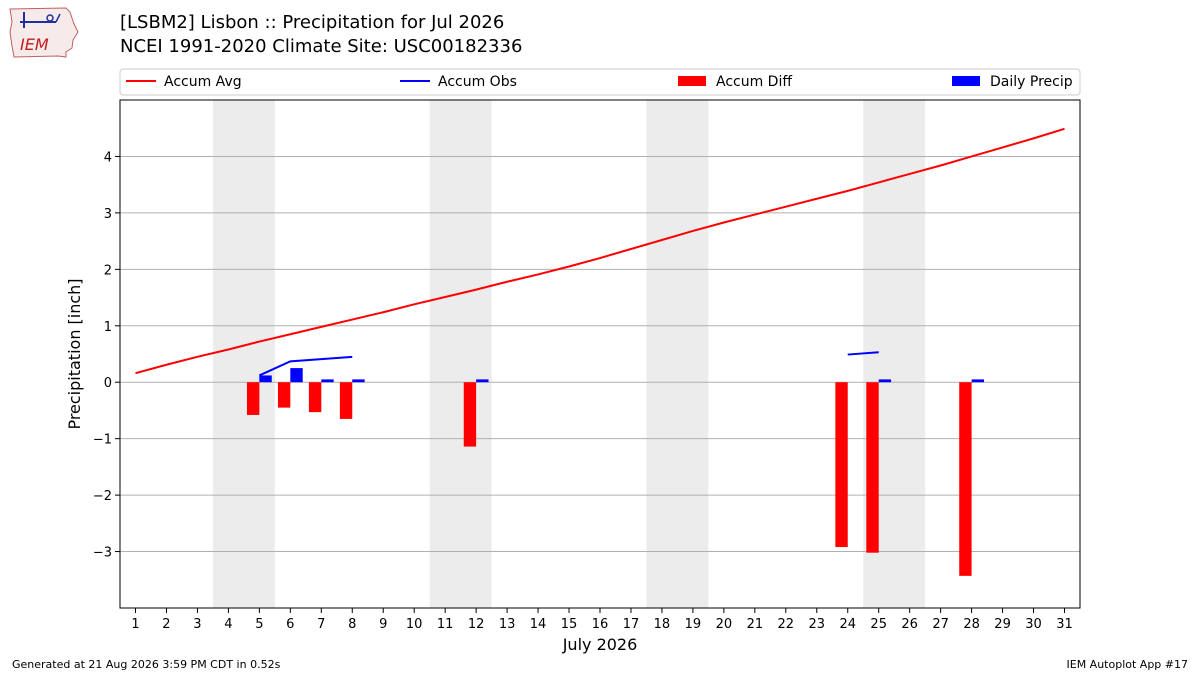  I want to click on x-tick-label: 10, so click(414, 624).